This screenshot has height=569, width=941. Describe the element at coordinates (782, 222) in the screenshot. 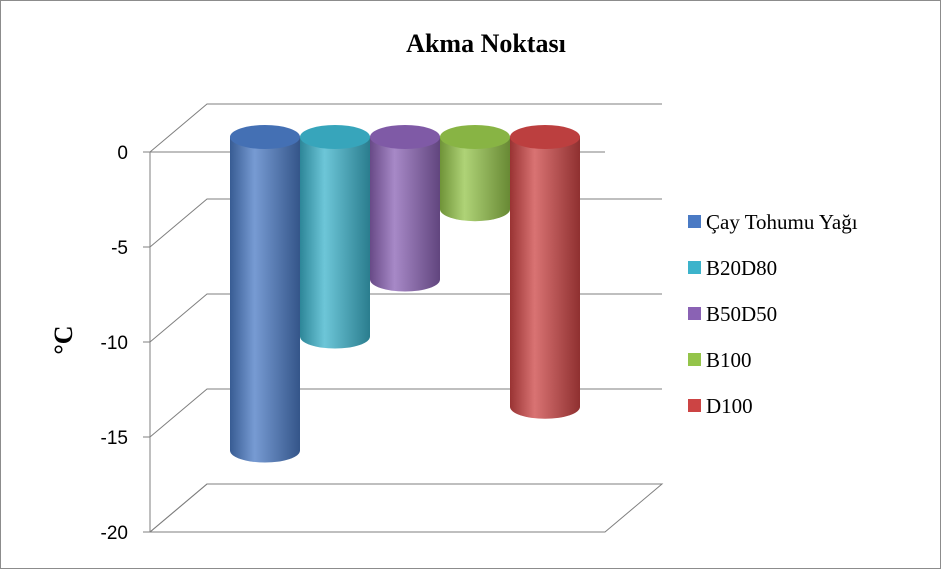

I see `legend-label: Çay Tohumu Yağı` at that location.